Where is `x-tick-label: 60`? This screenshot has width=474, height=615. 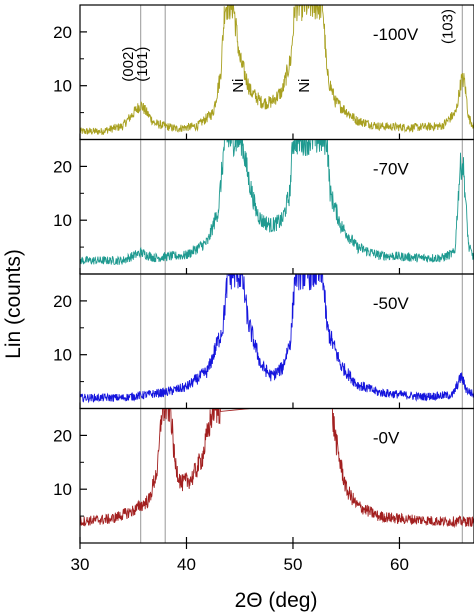
x-tick-label: 60 is located at coordinates (399, 564).